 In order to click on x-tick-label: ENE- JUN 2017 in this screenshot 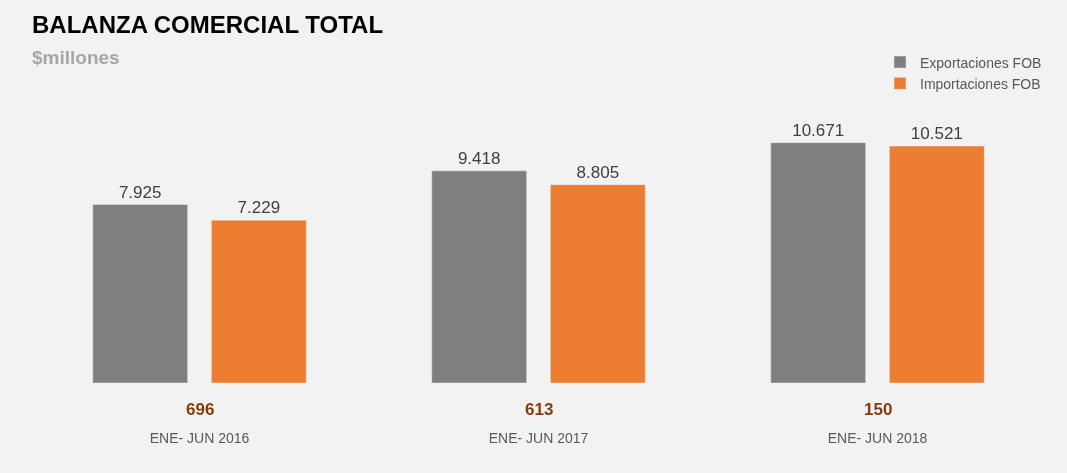, I will do `click(538, 438)`.